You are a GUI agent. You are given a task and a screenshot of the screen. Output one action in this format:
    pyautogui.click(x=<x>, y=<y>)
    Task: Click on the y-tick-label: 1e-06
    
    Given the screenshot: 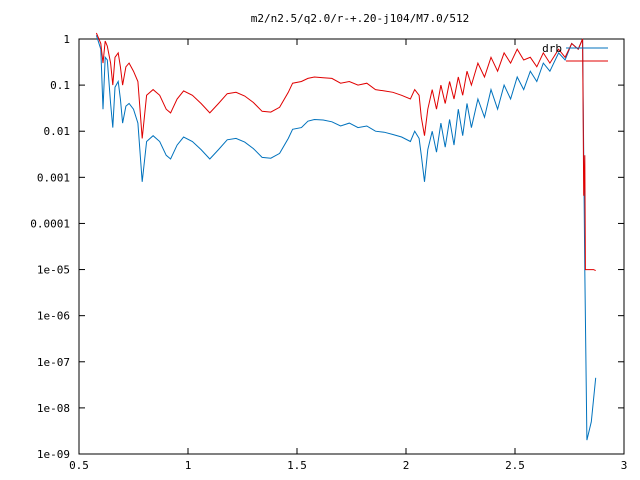 What is the action you would take?
    pyautogui.click(x=53, y=316)
    